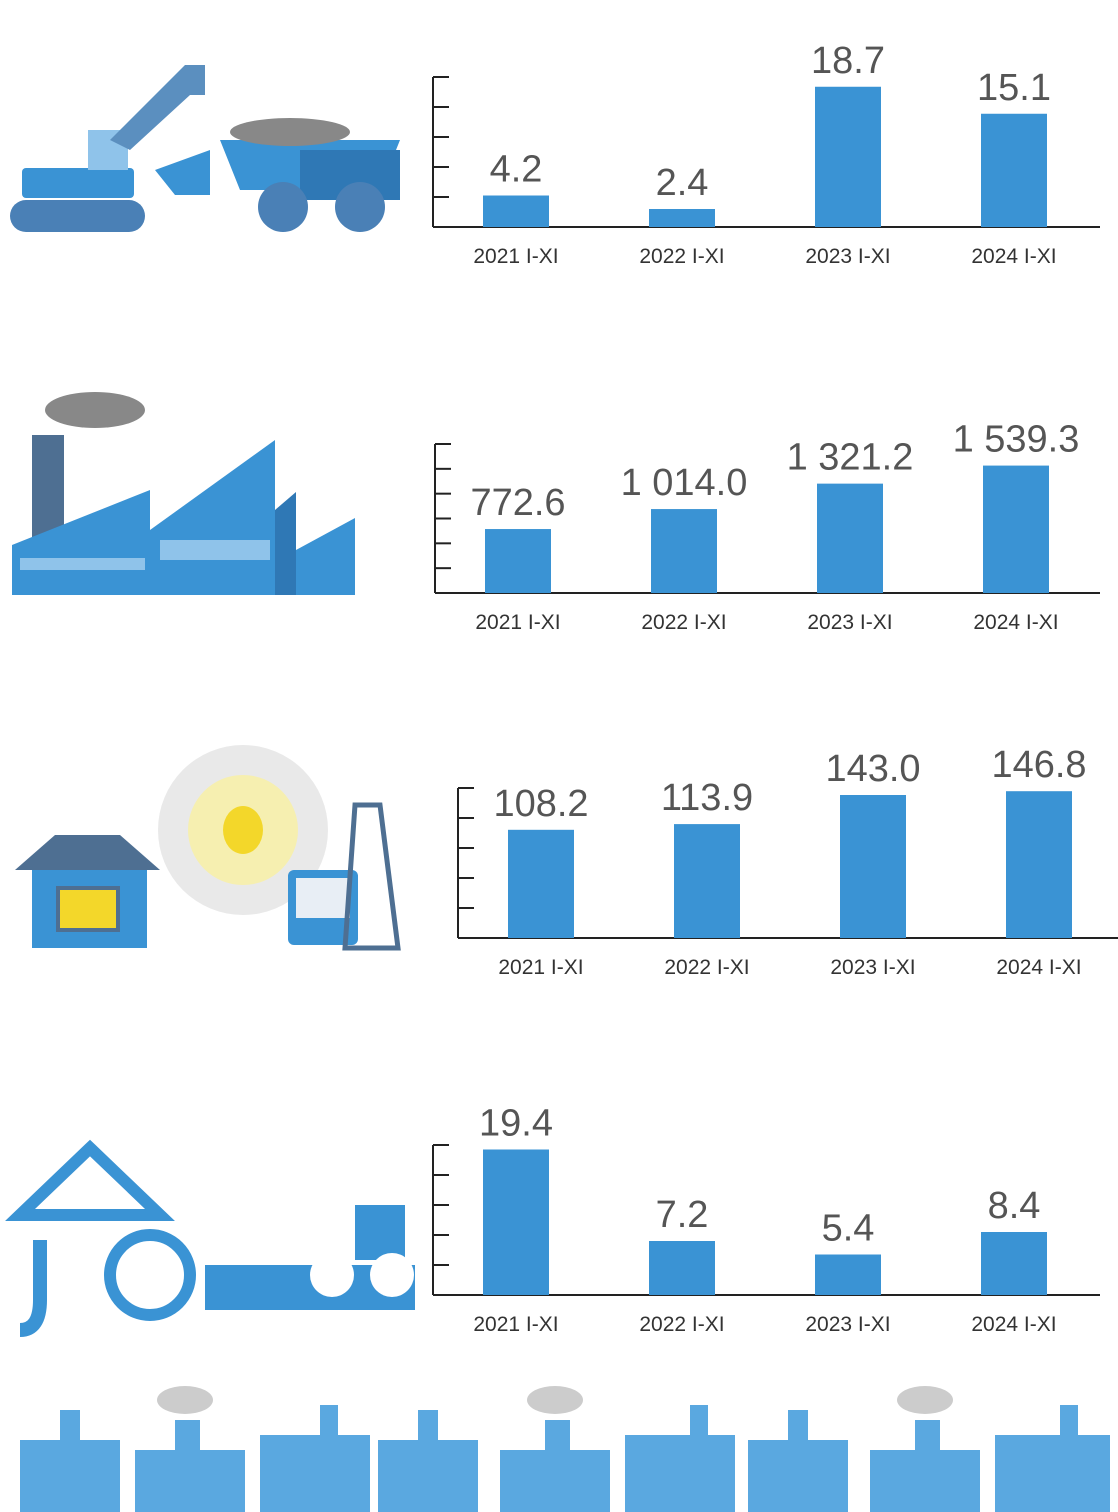 This screenshot has width=1118, height=1512. What do you see at coordinates (517, 503) in the screenshot?
I see `value-label: 772.6` at bounding box center [517, 503].